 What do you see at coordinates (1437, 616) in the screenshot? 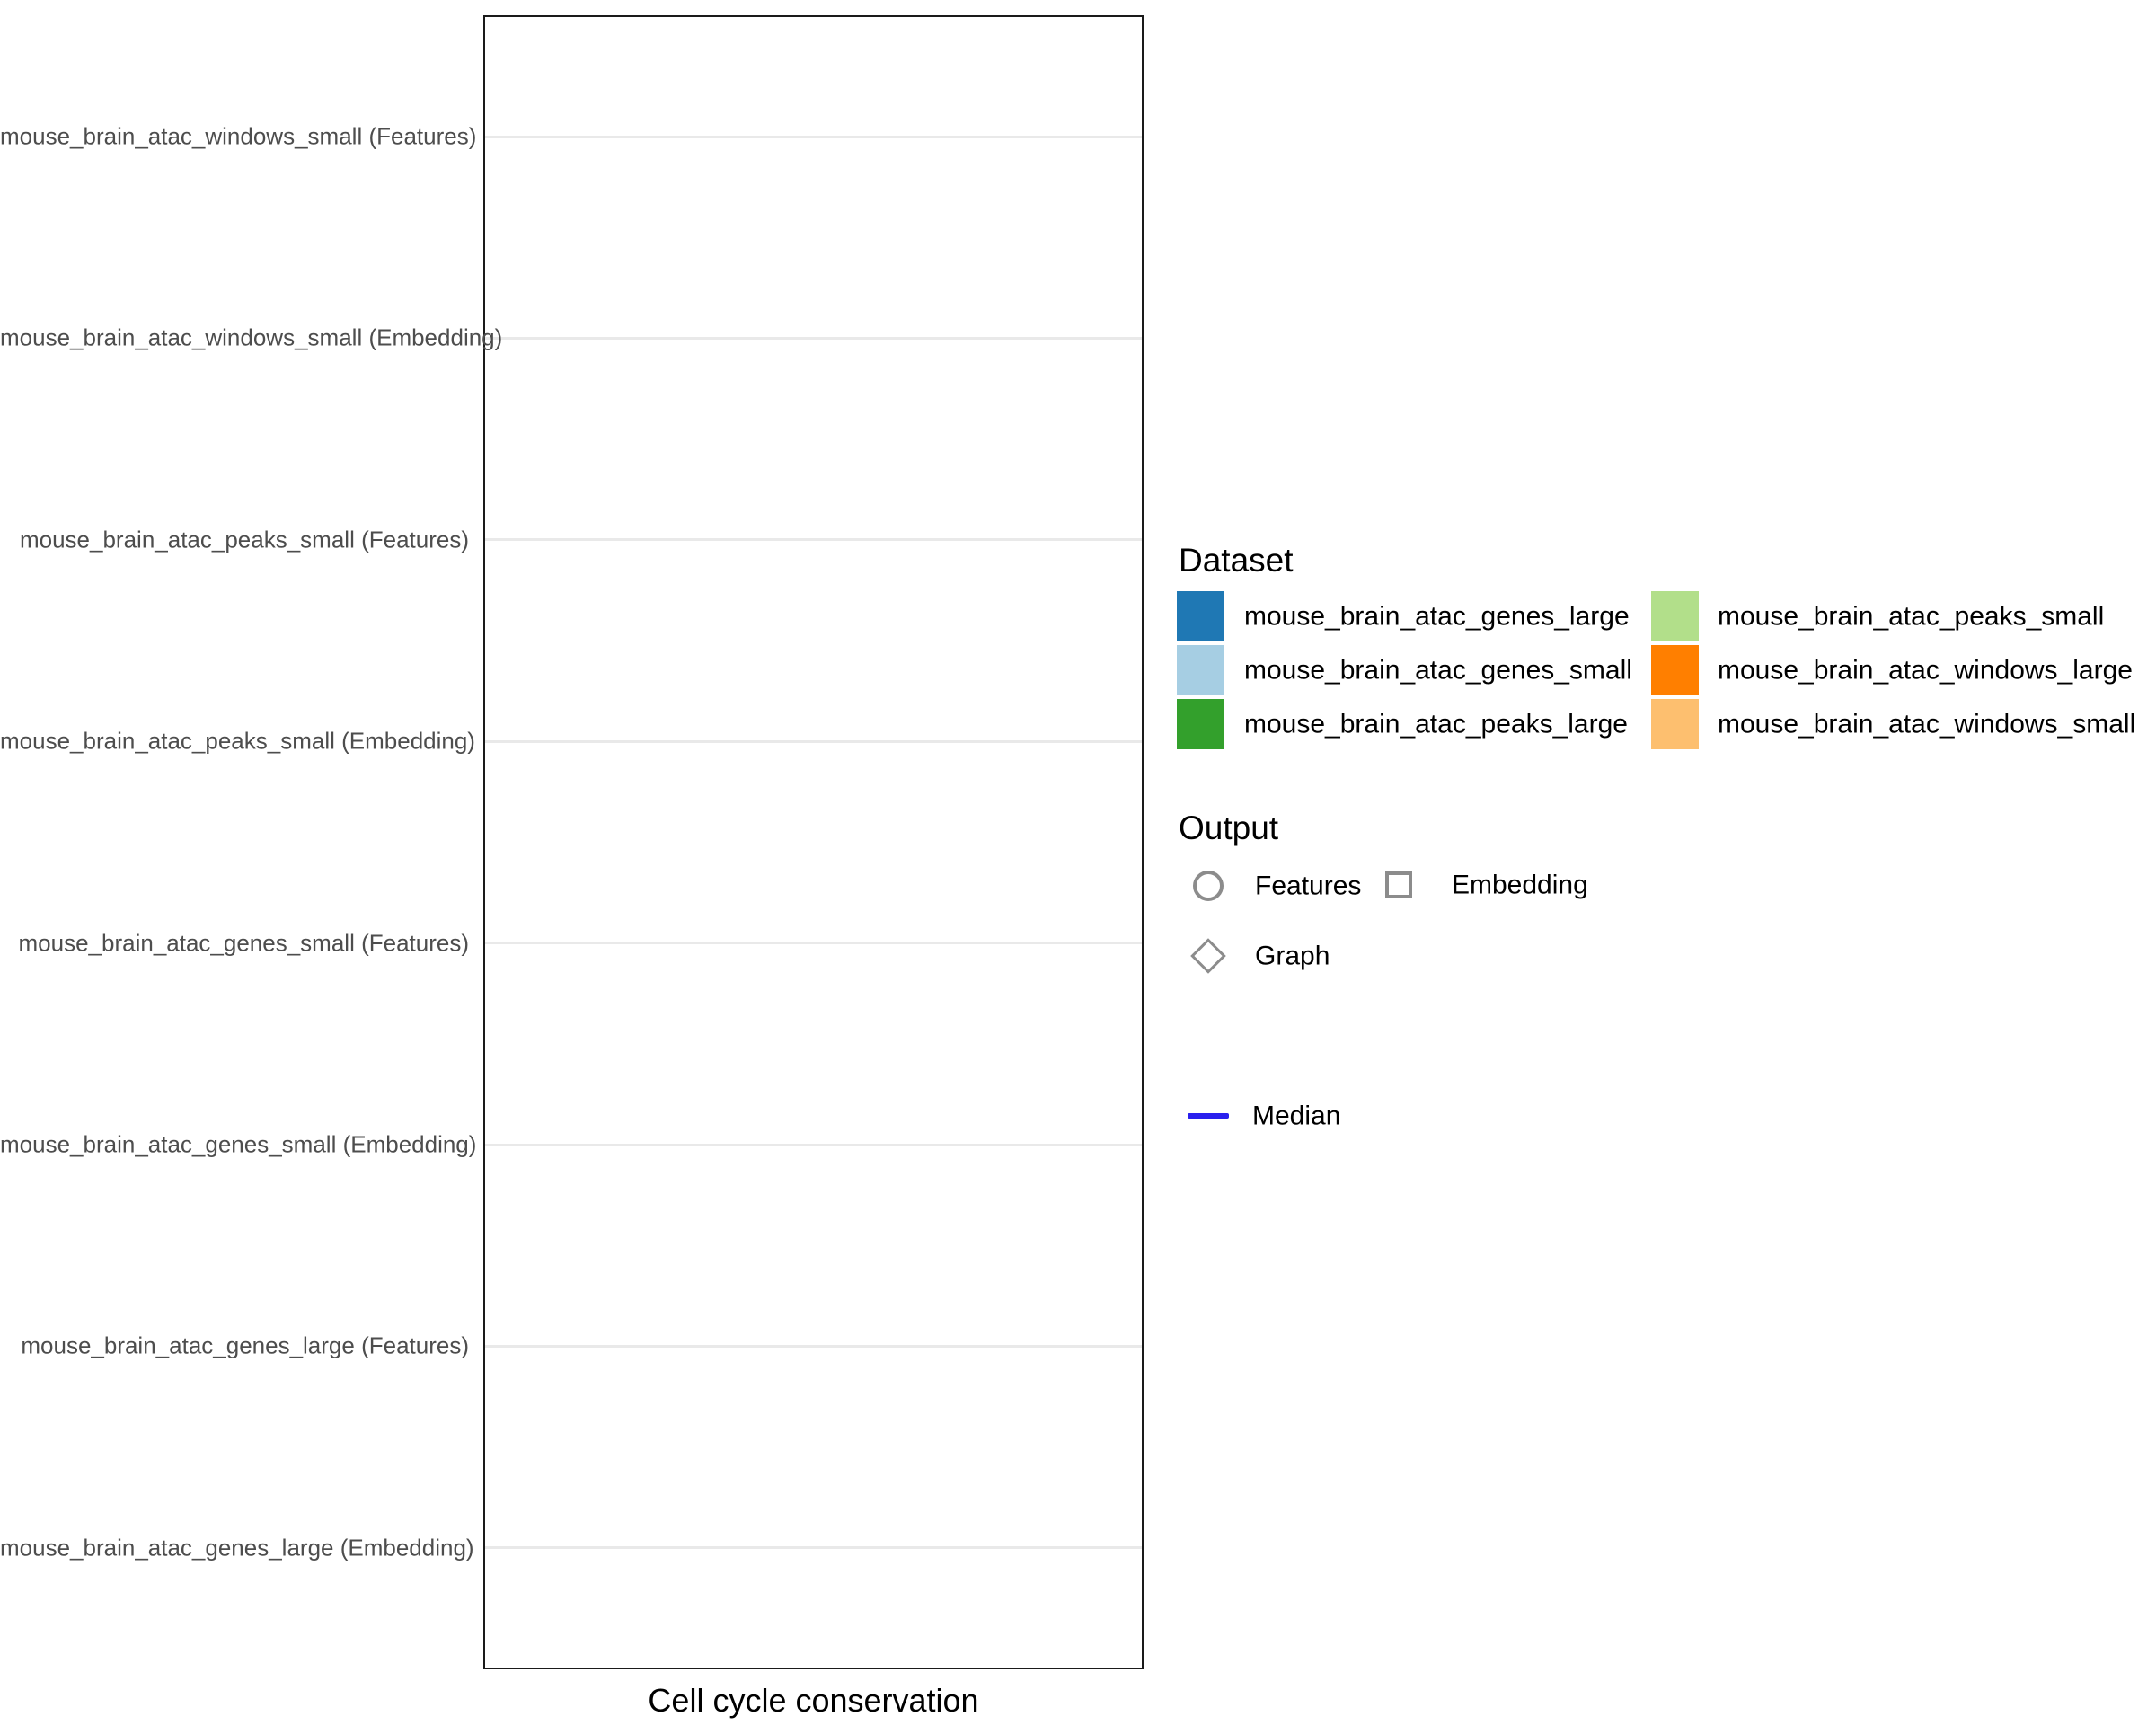
I see `dataset-legend-label: mouse_brain_atac_genes_large` at bounding box center [1437, 616].